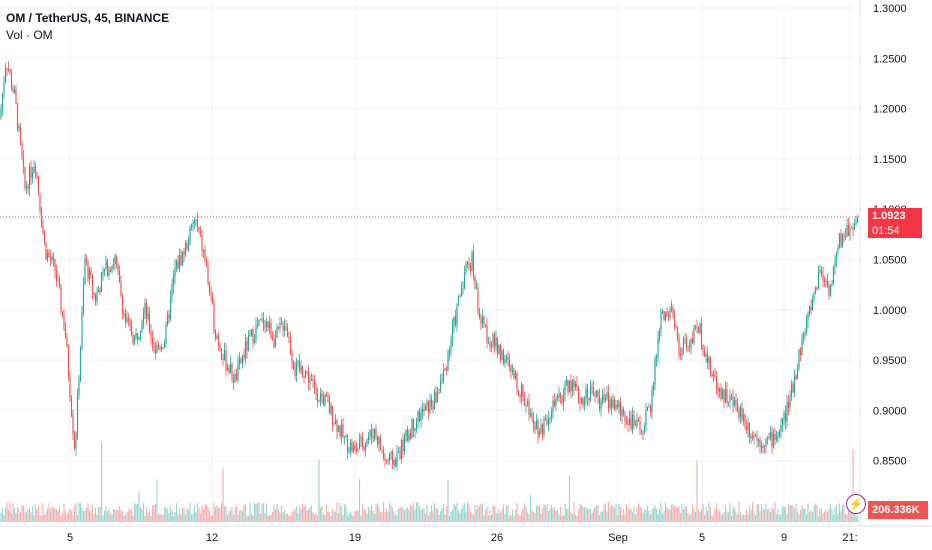 This screenshot has height=550, width=932. What do you see at coordinates (856, 504) in the screenshot?
I see `lightning-icon: ⚡` at bounding box center [856, 504].